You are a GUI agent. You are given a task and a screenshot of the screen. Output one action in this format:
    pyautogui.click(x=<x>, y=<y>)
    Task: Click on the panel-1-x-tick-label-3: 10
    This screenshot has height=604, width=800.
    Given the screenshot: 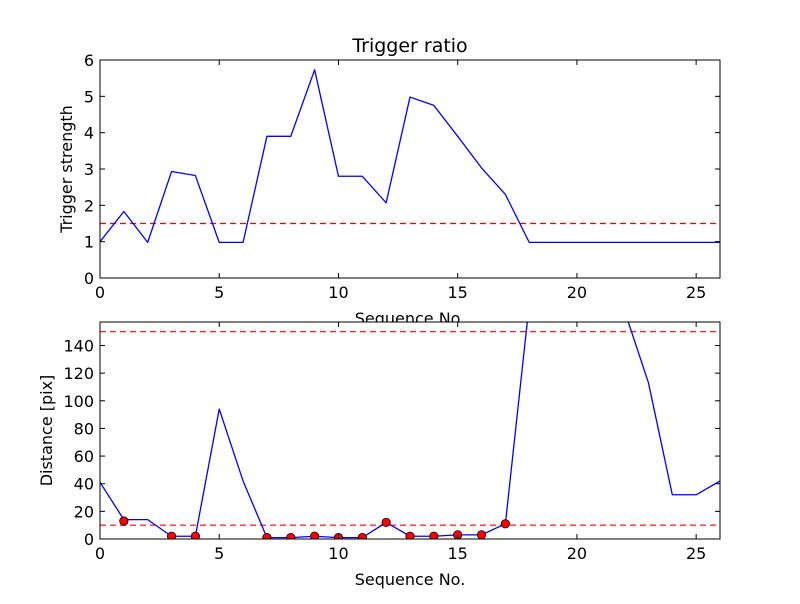 What is the action you would take?
    pyautogui.click(x=338, y=292)
    